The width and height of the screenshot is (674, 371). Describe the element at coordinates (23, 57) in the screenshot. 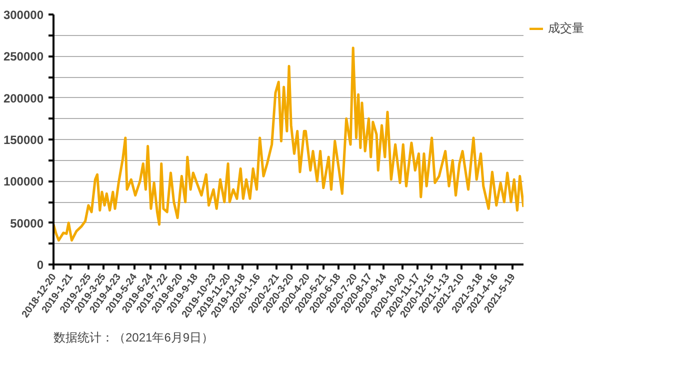

I see `y-tick-label: 250000` at that location.